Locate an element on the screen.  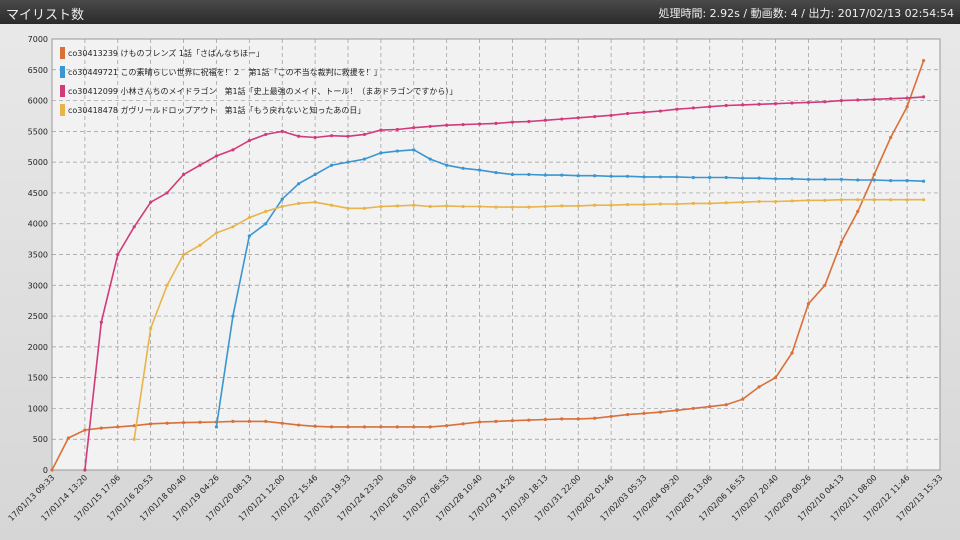
y-tick-label: 6000 is located at coordinates (38, 101).